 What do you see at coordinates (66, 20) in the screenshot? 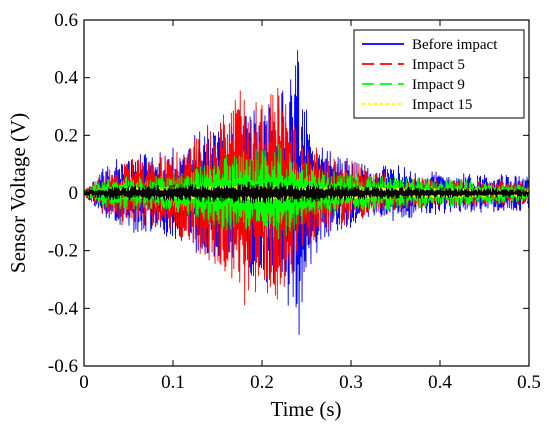
I see `y-tick-label: 0.6` at bounding box center [66, 20].